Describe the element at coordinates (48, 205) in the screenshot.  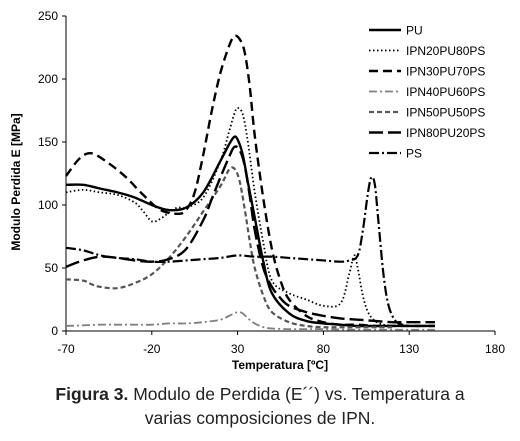
I see `y-tick-label: 100` at that location.